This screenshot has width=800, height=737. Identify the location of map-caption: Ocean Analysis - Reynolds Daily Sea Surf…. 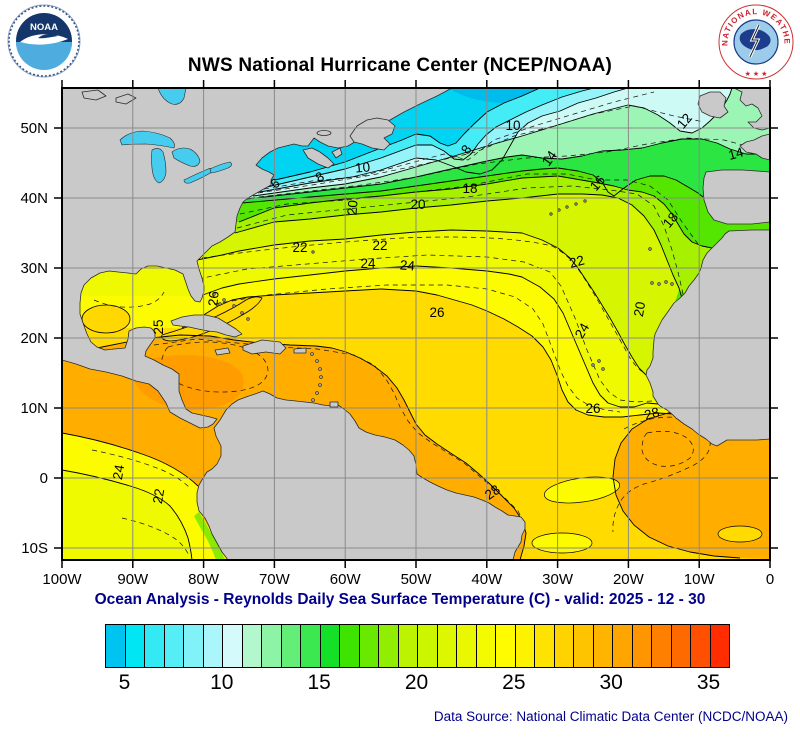
(400, 599).